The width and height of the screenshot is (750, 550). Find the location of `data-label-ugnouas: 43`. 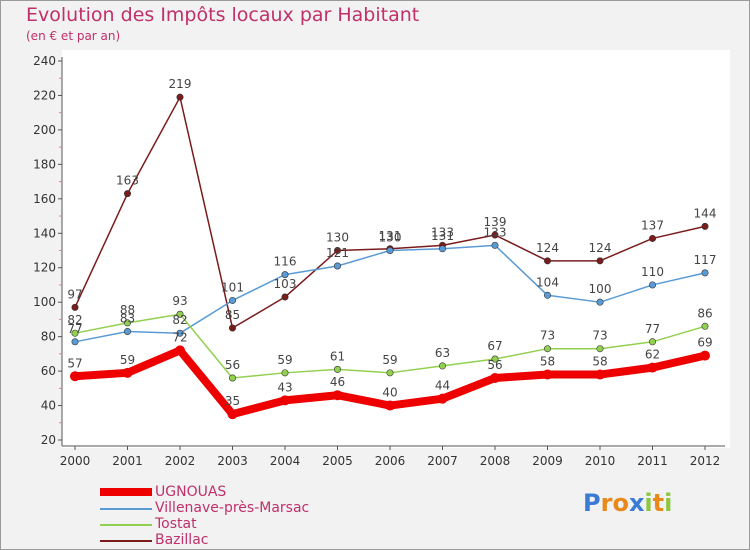

data-label-ugnouas: 43 is located at coordinates (284, 387).